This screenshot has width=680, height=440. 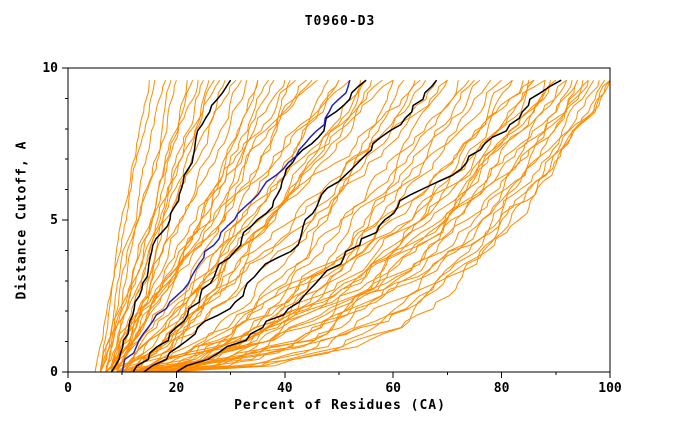 I want to click on x-tick-label: 0, so click(x=68, y=388).